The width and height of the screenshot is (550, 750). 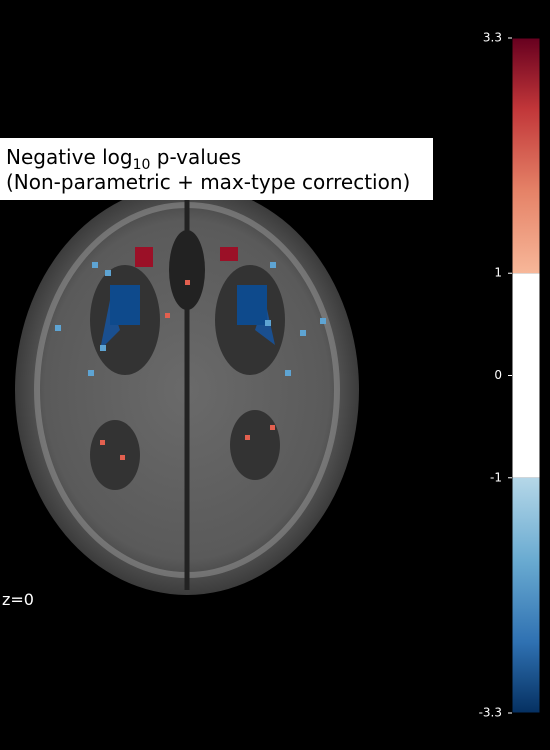 What do you see at coordinates (510, 375) in the screenshot?
I see `colorbar: -3.3 -1 0 1 3.3` at bounding box center [510, 375].